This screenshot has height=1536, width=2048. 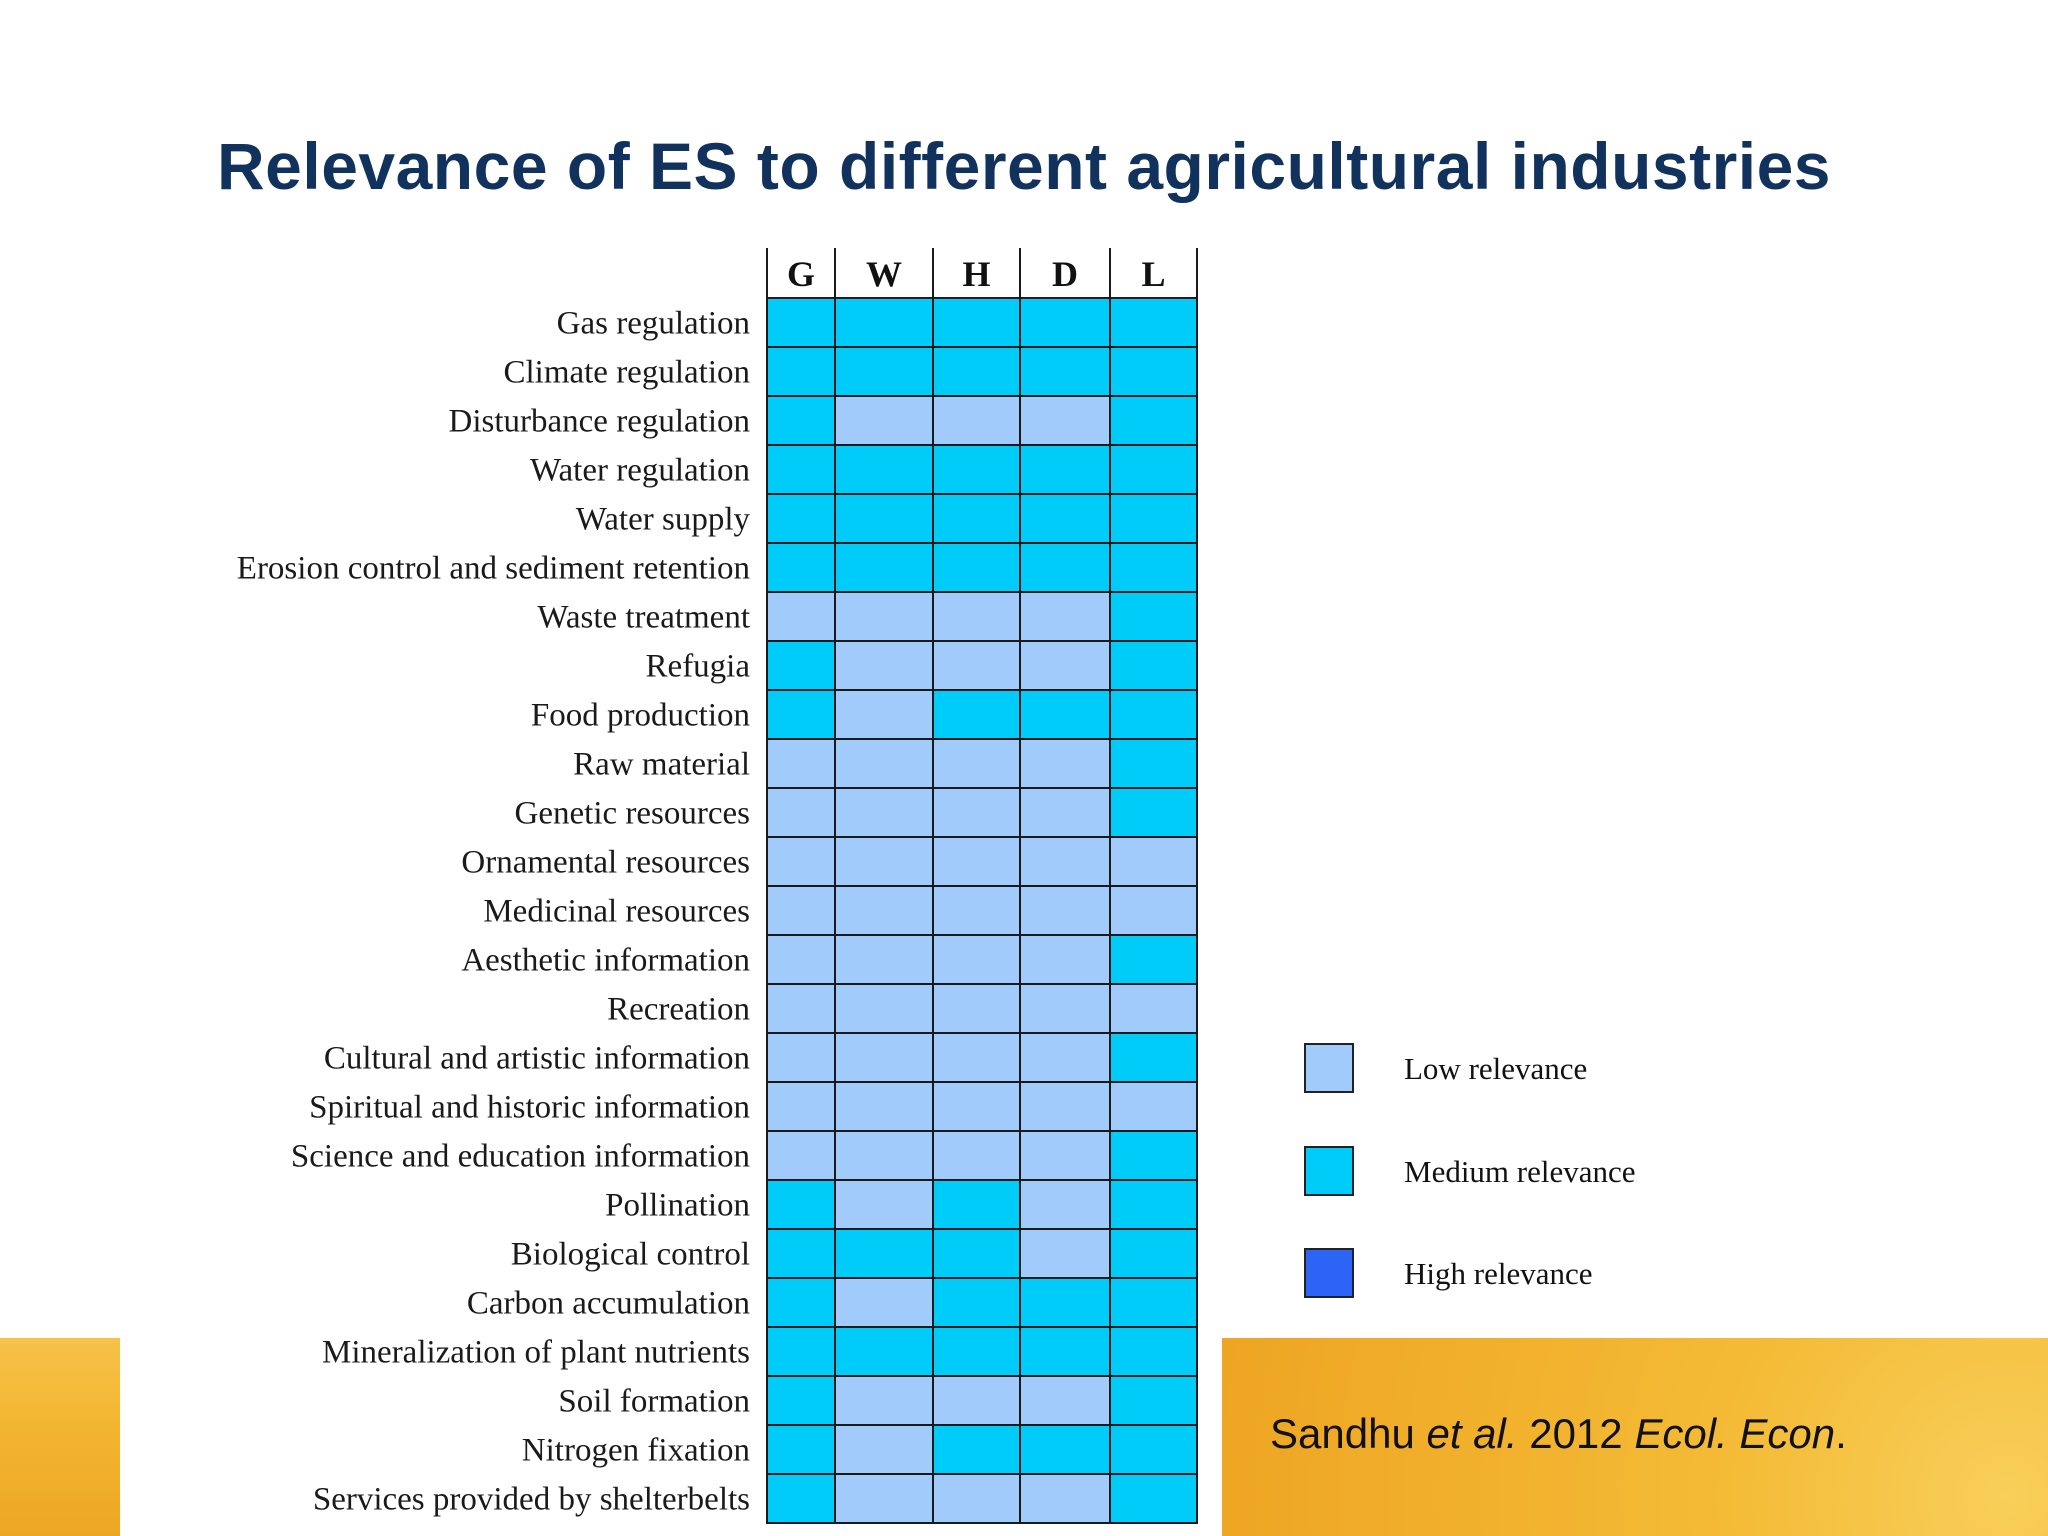 I want to click on row-label: Food production, so click(x=640, y=716).